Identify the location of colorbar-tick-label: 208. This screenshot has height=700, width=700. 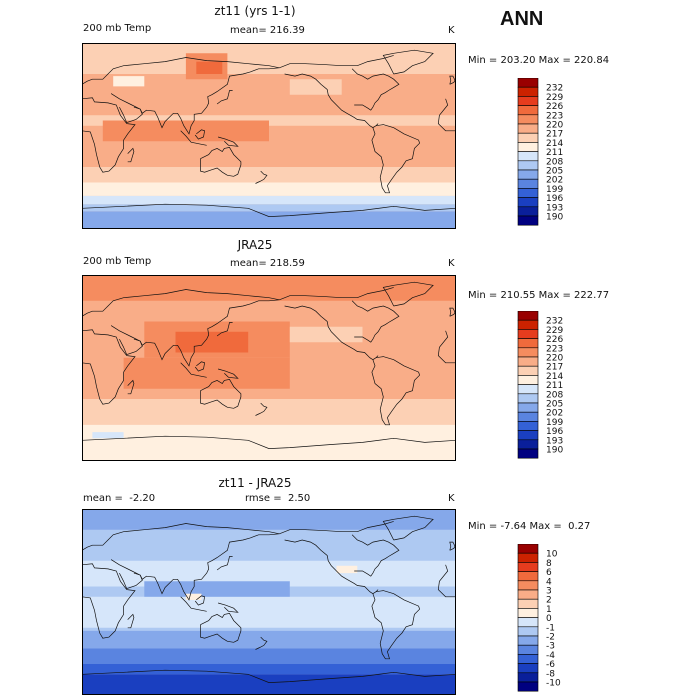
(554, 162).